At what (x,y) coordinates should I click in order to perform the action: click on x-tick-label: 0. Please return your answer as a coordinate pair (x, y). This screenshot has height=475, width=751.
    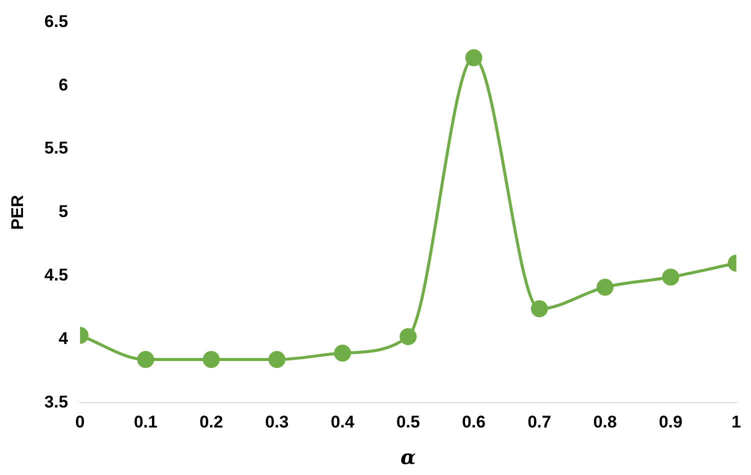
    Looking at the image, I should click on (80, 422).